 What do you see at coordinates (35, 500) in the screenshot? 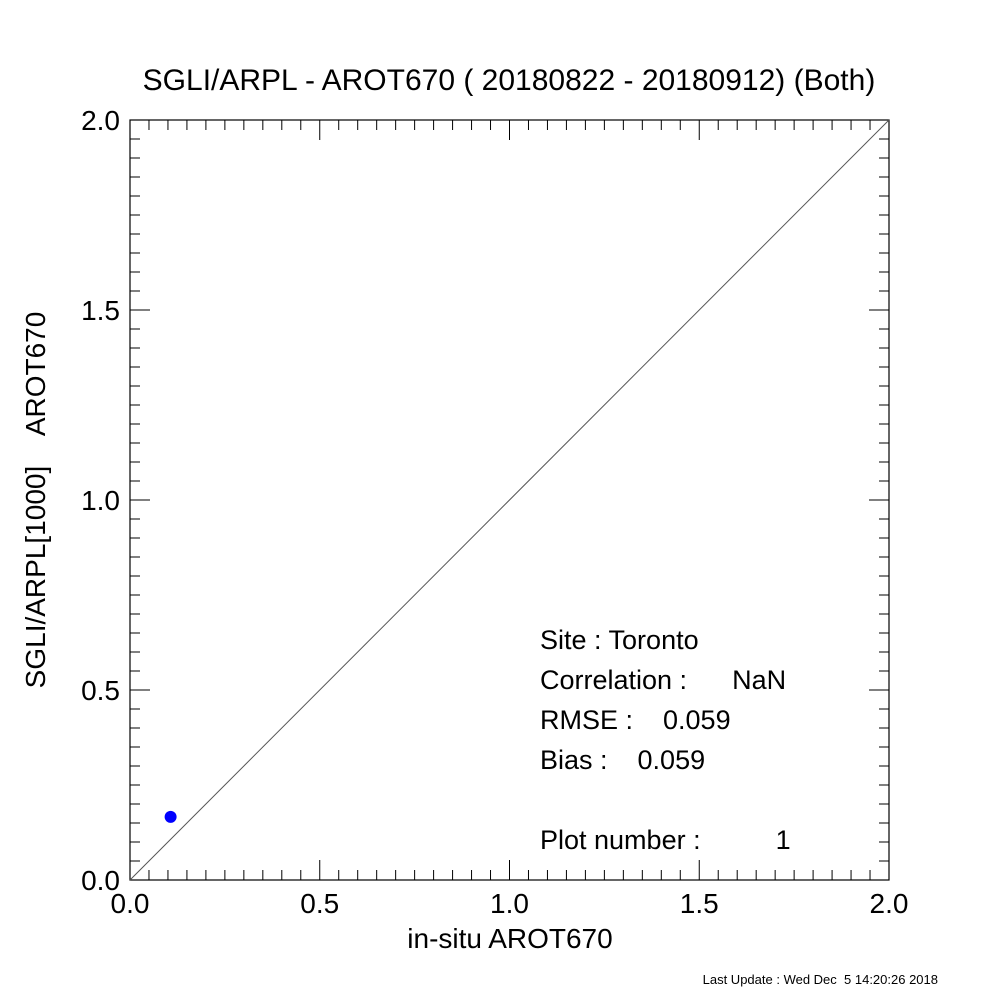
I see `y-axis-label: SGLI/ARPL[1000] AROT670` at bounding box center [35, 500].